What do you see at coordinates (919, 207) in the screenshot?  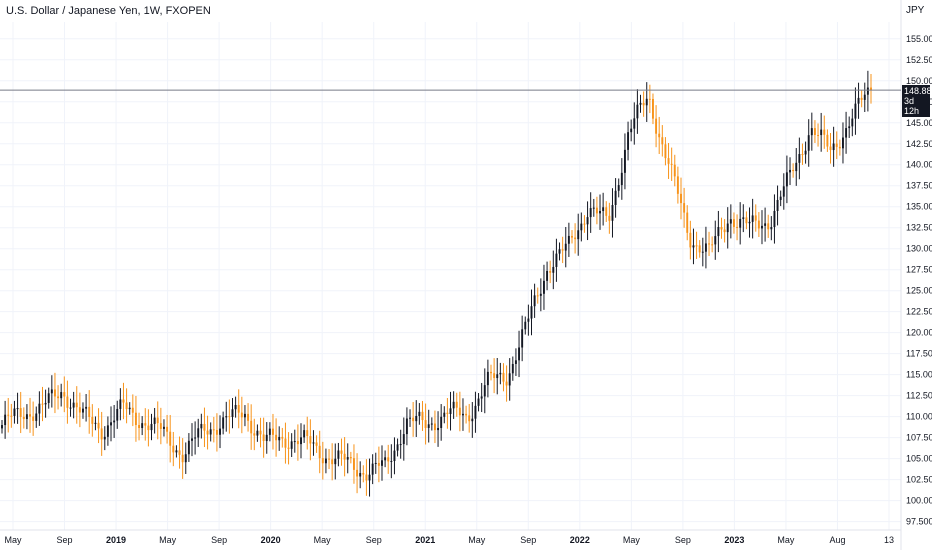 I see `y-tick-label: 135.000` at bounding box center [919, 207].